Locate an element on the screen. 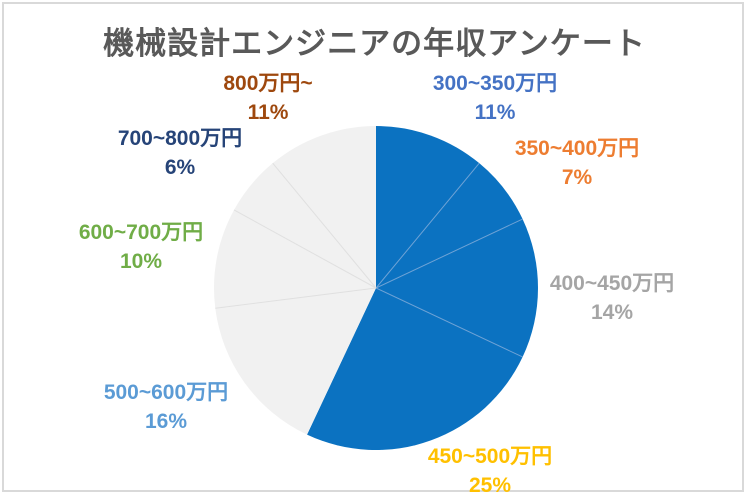  slice-label-text: 700~800万円 is located at coordinates (180, 138).